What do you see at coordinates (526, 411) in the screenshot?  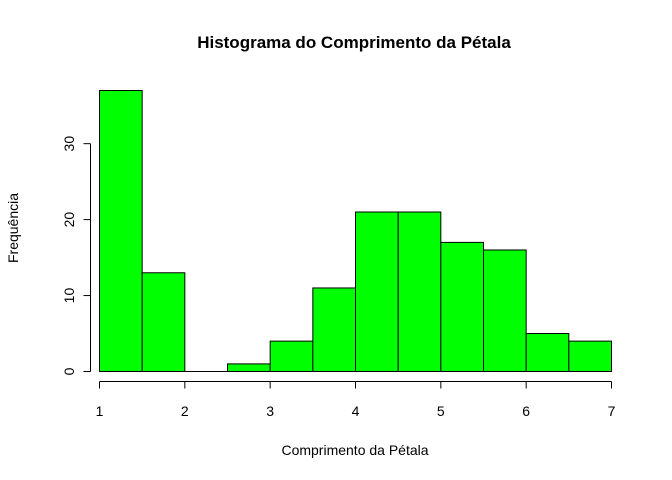 I see `x-tick-label: 6` at bounding box center [526, 411].